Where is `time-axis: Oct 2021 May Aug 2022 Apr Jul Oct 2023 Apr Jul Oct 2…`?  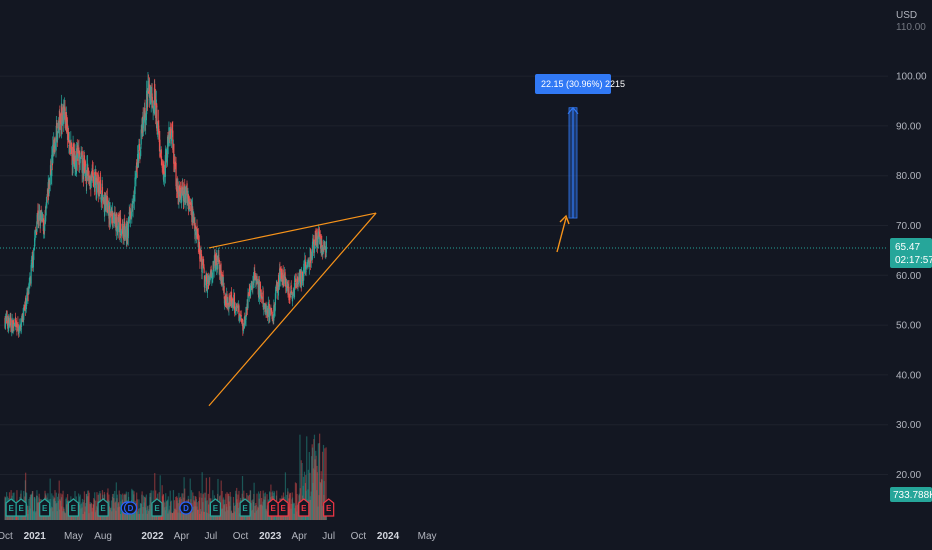 time-axis: Oct 2021 May Aug 2022 Apr Jul Oct 2023 Apr Jul Oct 2… is located at coordinates (218, 536).